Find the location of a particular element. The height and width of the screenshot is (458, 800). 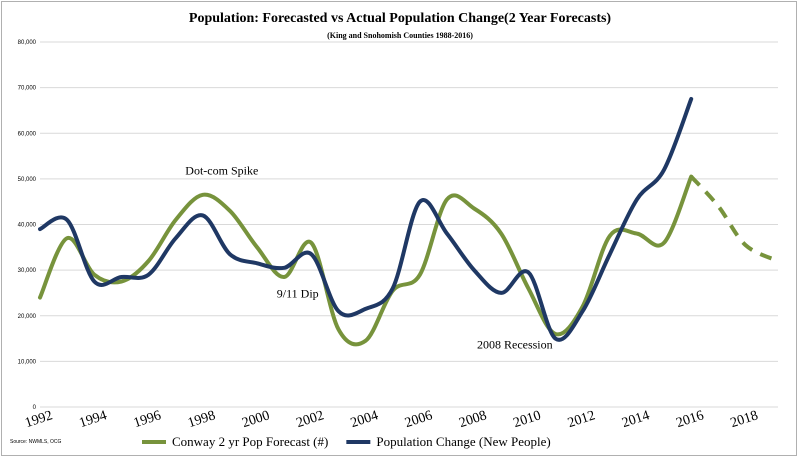

legend-label: Conway 2 yr Pop Forecast (#) is located at coordinates (250, 441).